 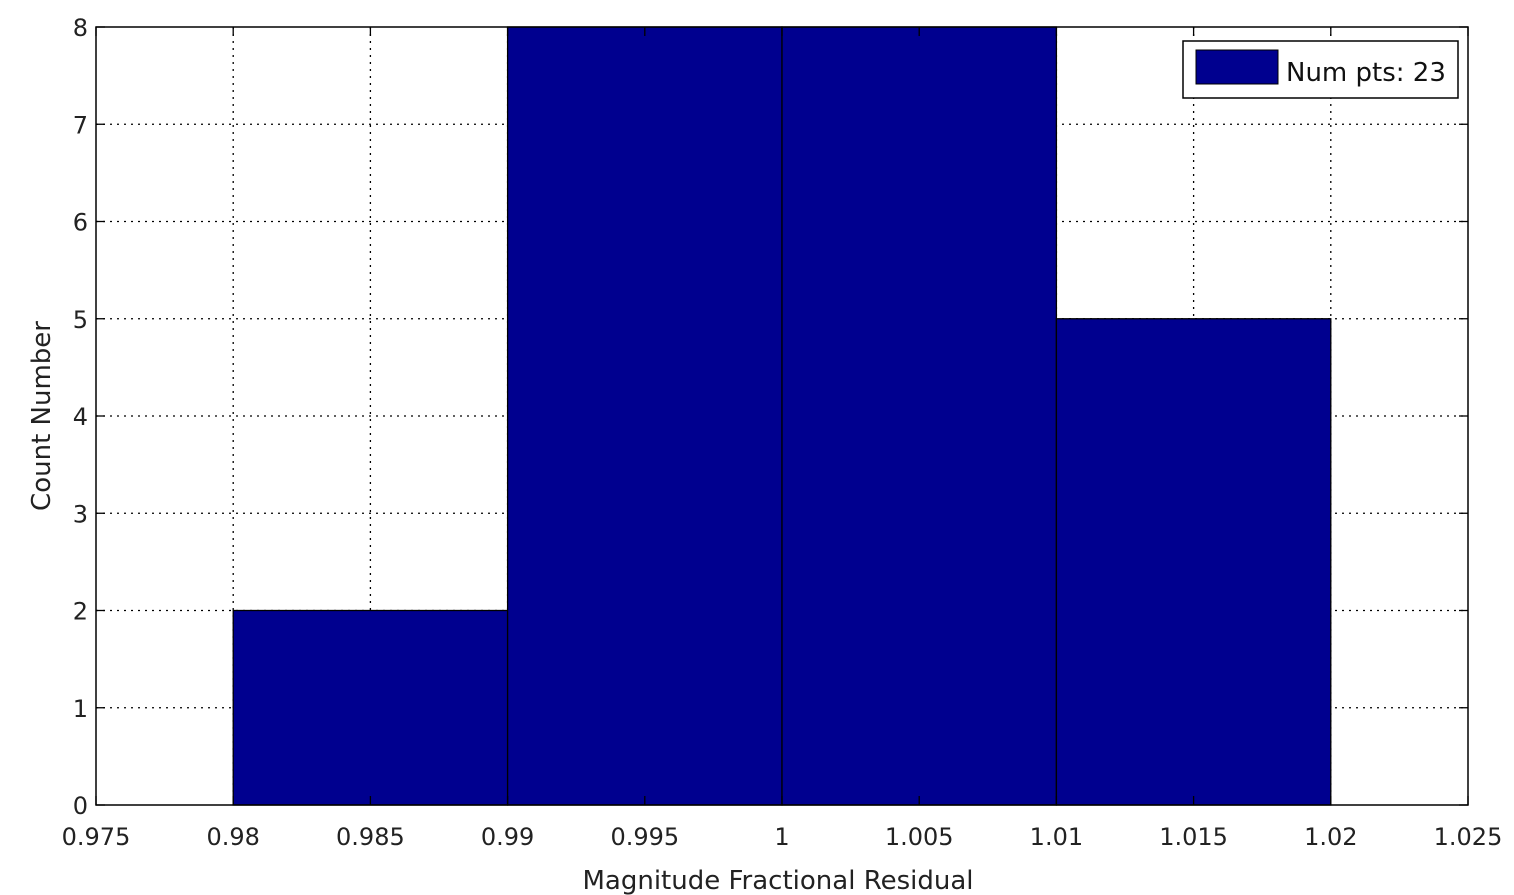 I want to click on legend: Num pts: 23, so click(x=1320, y=69).